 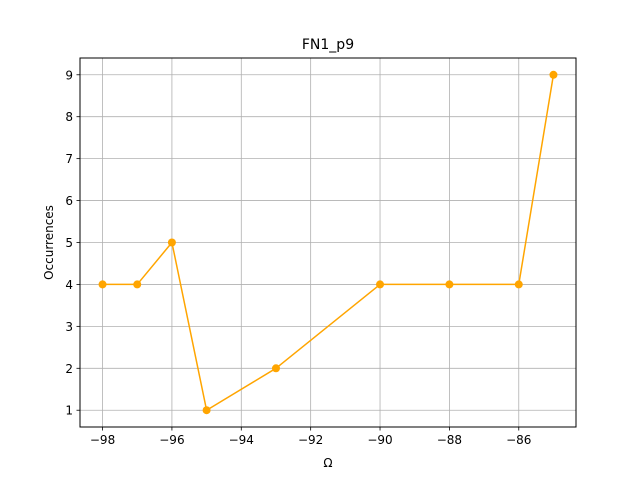 I want to click on y-tick-label: 8, so click(x=69, y=117).